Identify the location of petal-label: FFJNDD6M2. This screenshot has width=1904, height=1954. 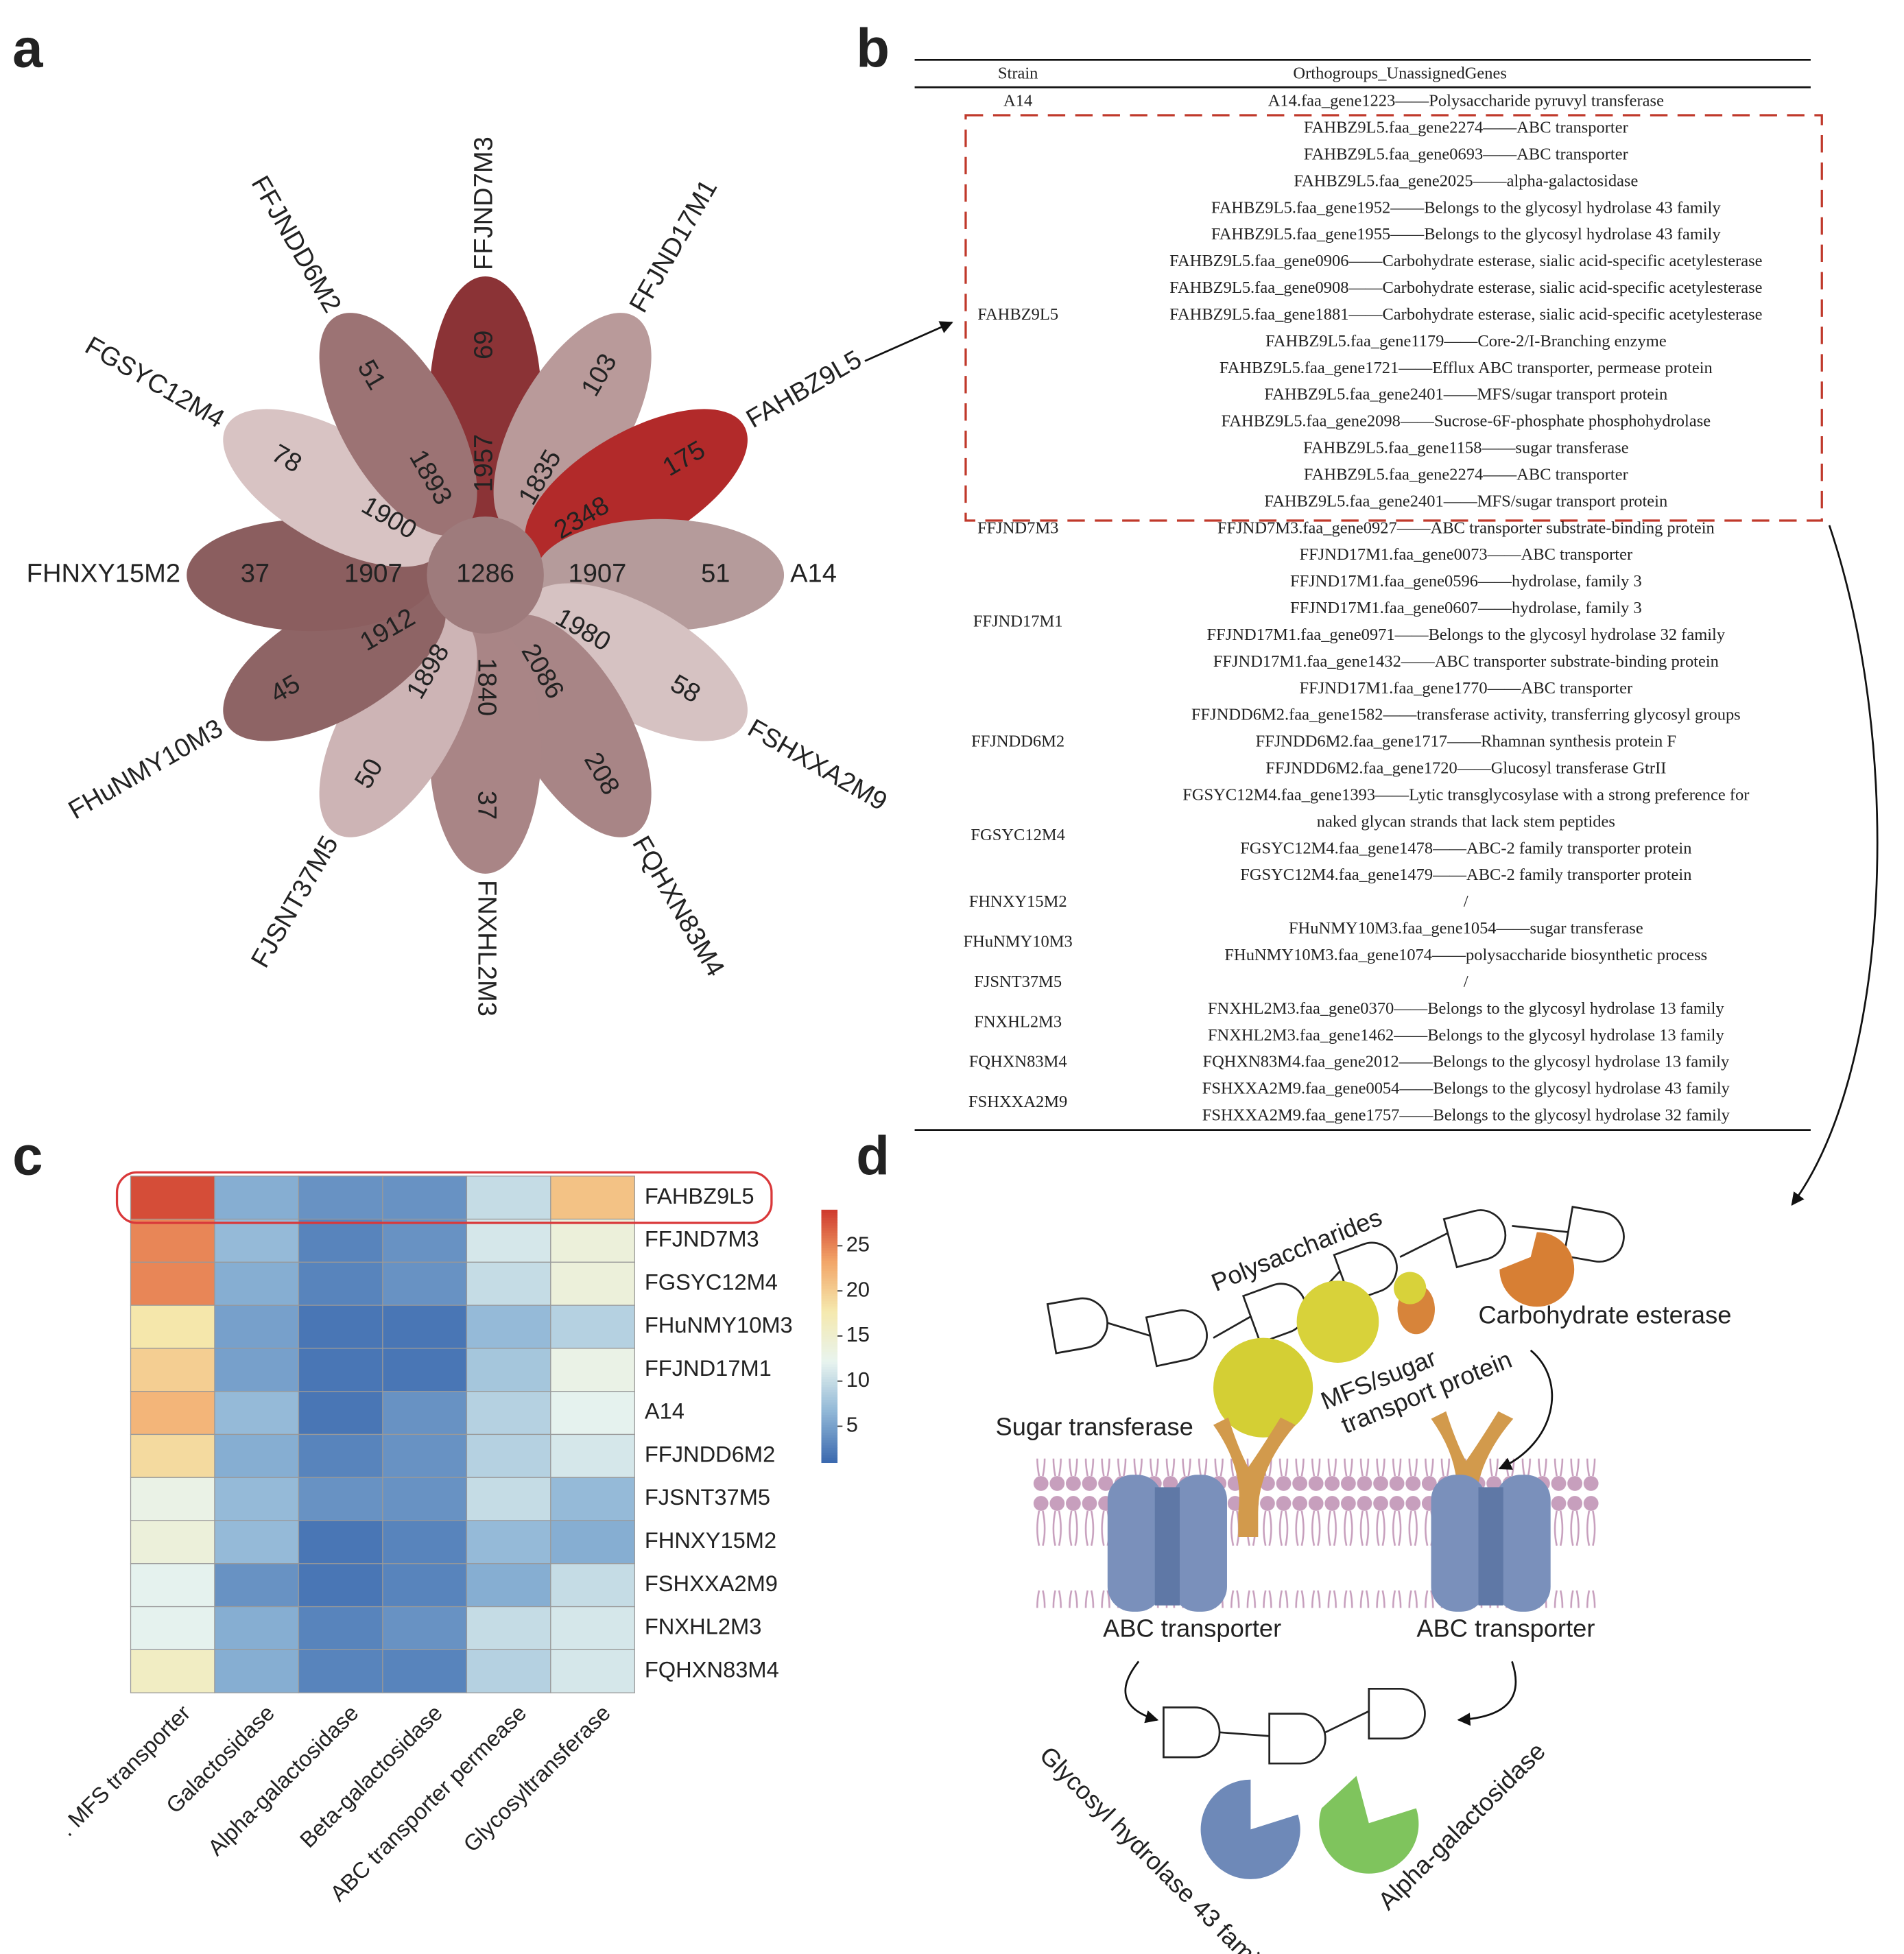
(296, 245).